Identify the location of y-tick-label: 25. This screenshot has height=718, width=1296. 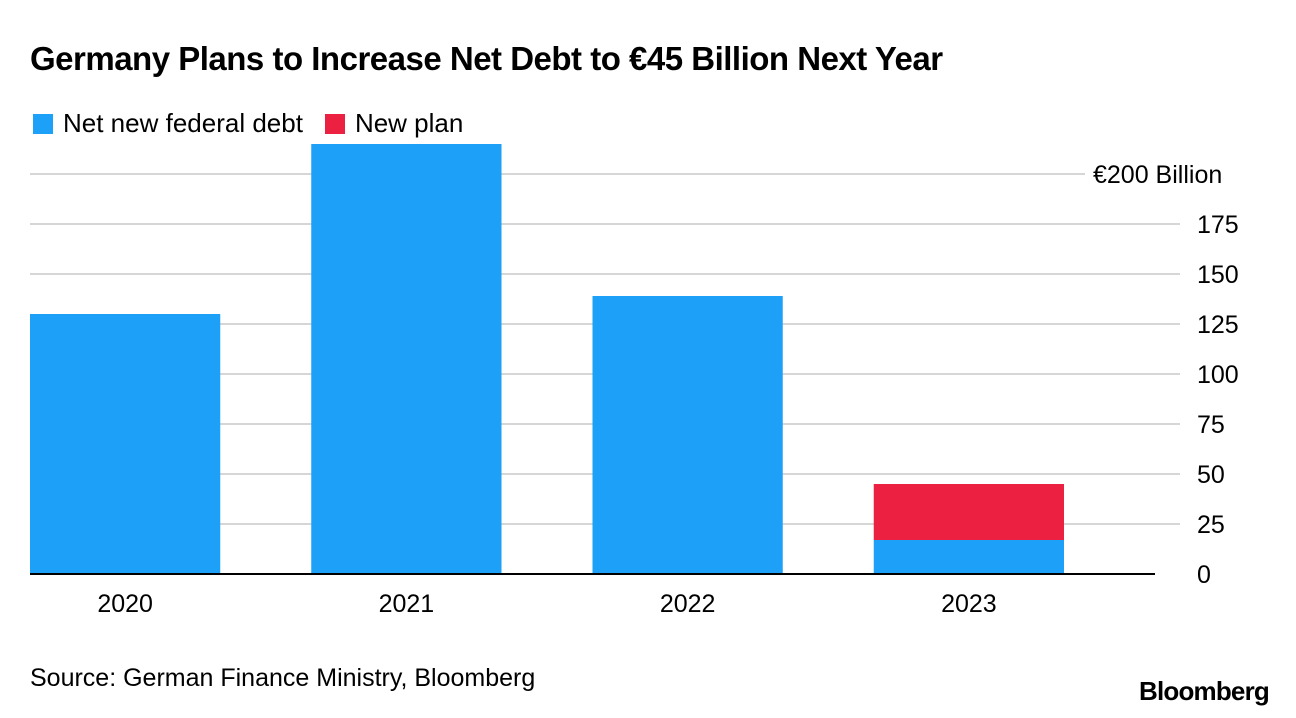
(1211, 525).